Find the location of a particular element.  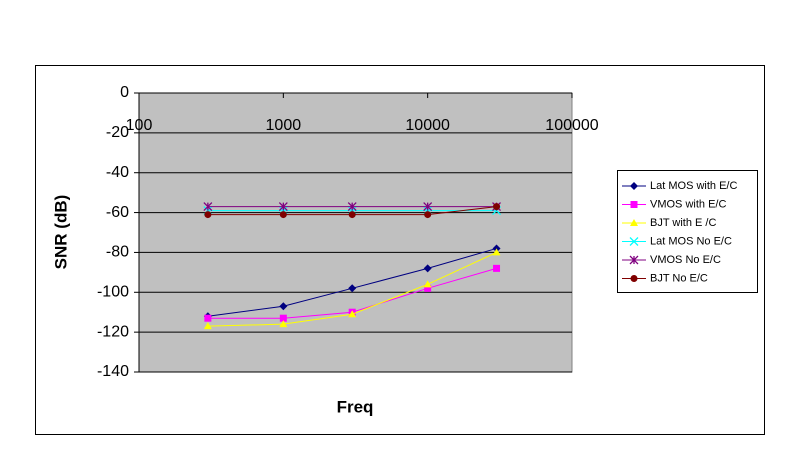

y-tick-label: -40 is located at coordinates (117, 172).